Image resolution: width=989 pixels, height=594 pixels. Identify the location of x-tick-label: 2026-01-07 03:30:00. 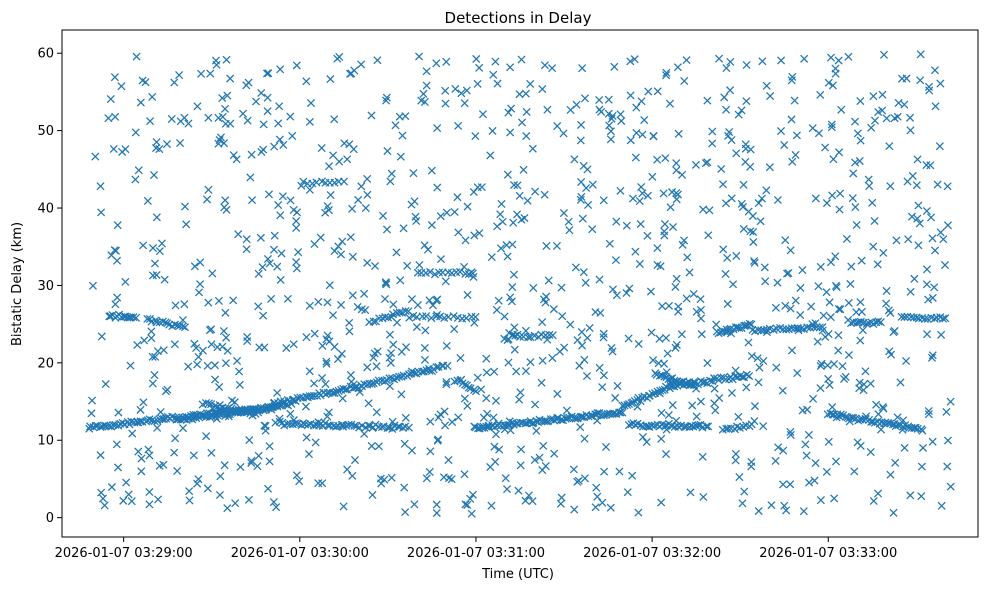
(300, 553).